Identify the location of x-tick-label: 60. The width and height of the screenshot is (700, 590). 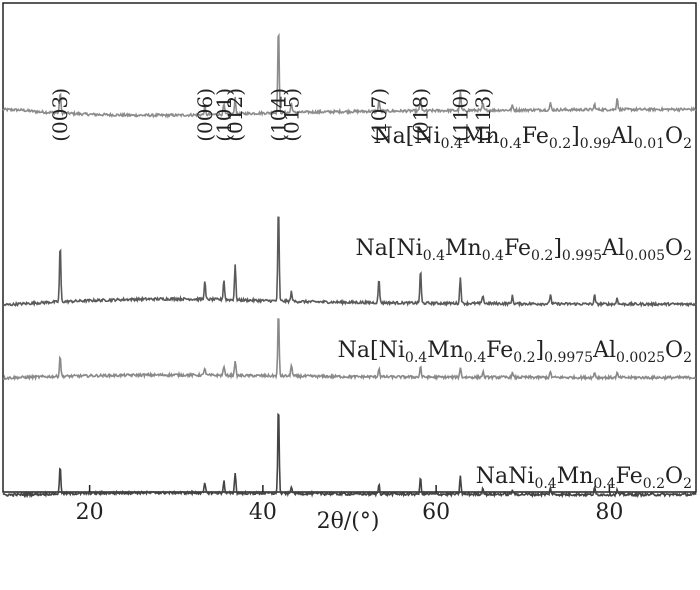
(436, 512).